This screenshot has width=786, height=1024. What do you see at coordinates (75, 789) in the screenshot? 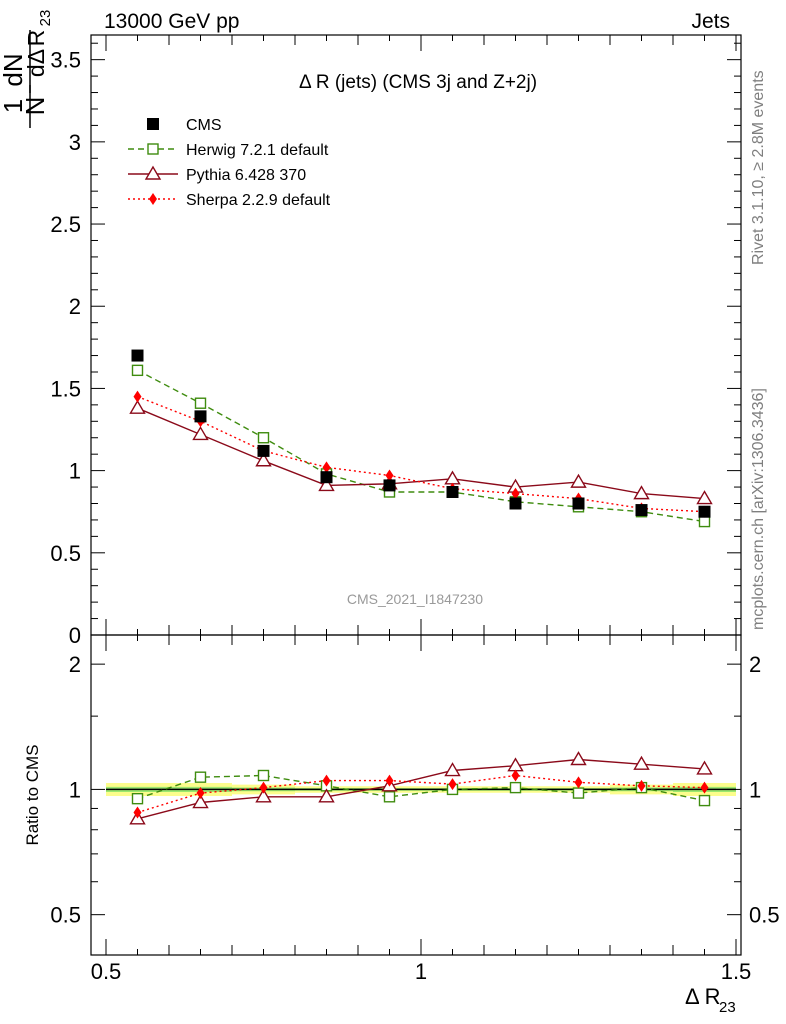
I see `ratio-y-tick-label-left: 1` at bounding box center [75, 789].